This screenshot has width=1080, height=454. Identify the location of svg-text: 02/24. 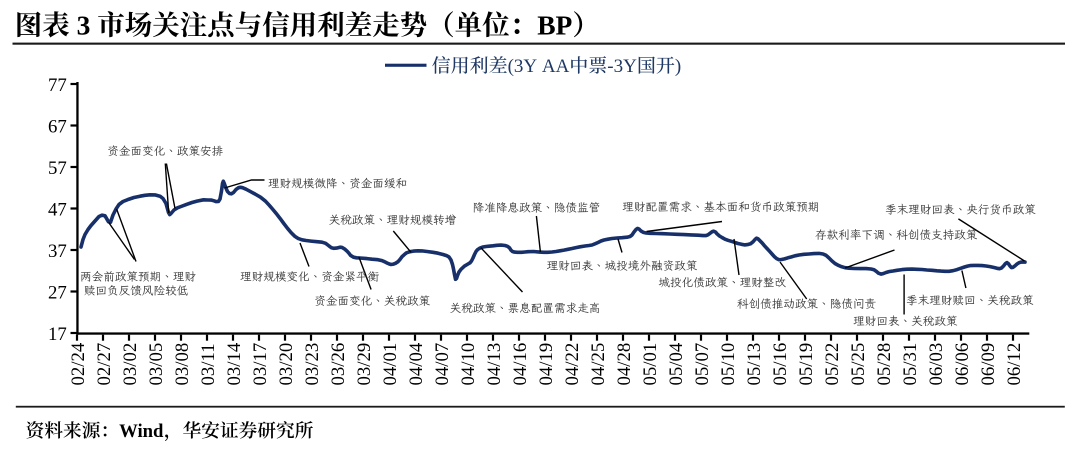
(78, 363).